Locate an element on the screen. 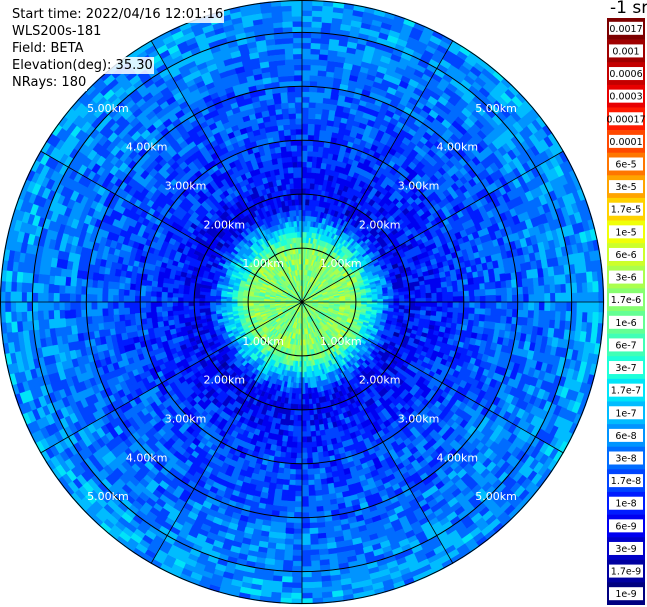 The image size is (647, 607). colorbar-tick-label: 3e-5 is located at coordinates (625, 187).